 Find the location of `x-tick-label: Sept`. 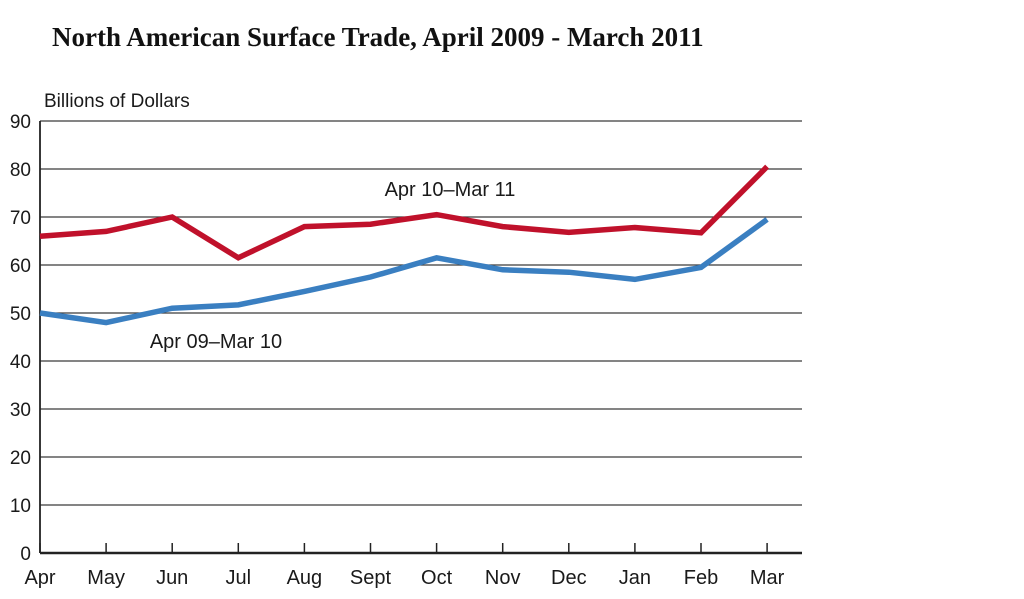

x-tick-label: Sept is located at coordinates (371, 578).